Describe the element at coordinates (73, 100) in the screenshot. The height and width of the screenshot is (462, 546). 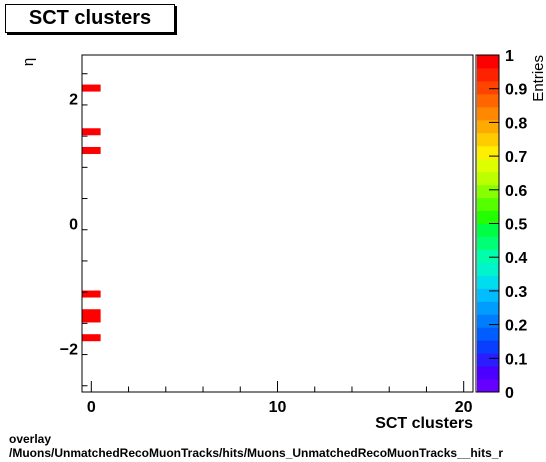
I see `y-tick-label: 2` at that location.